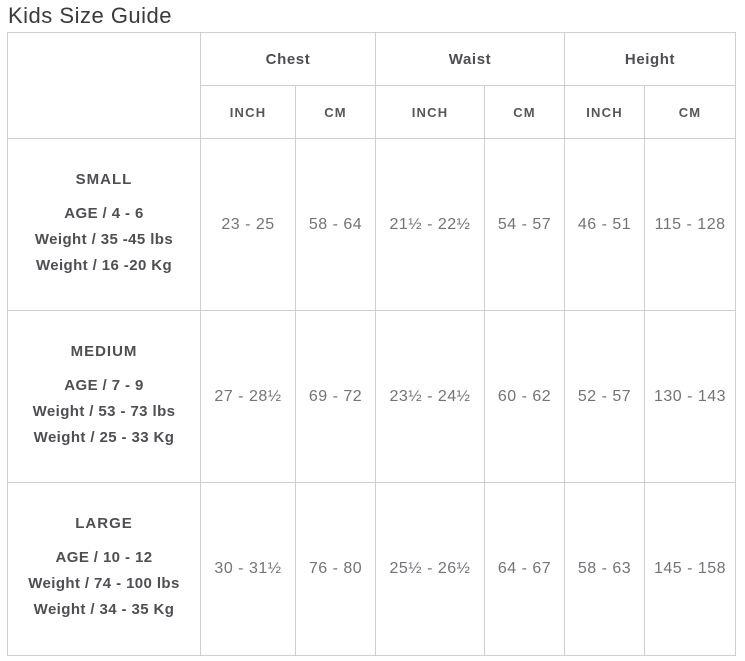 The height and width of the screenshot is (661, 745). I want to click on unit-header-height-inch: INCH, so click(605, 112).